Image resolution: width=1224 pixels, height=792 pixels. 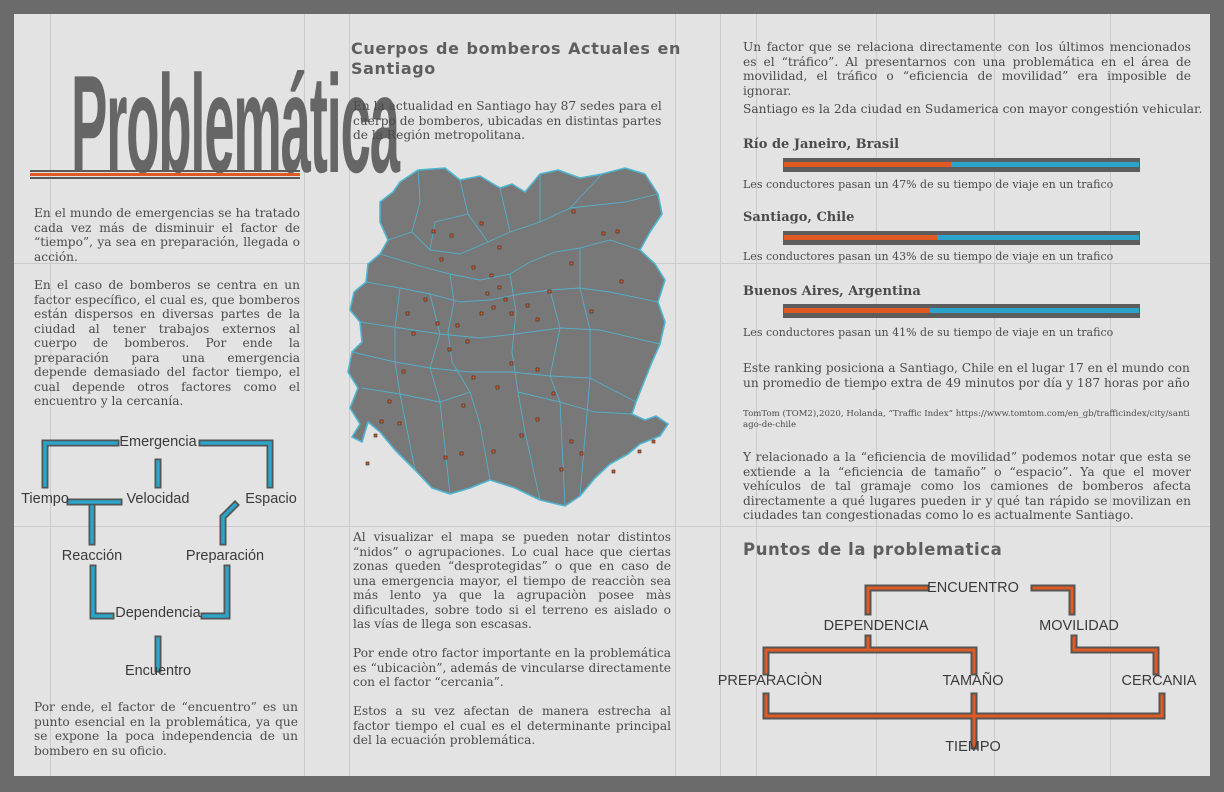 What do you see at coordinates (973, 588) in the screenshot?
I see `node2-encuentro: ENCUENTRO` at bounding box center [973, 588].